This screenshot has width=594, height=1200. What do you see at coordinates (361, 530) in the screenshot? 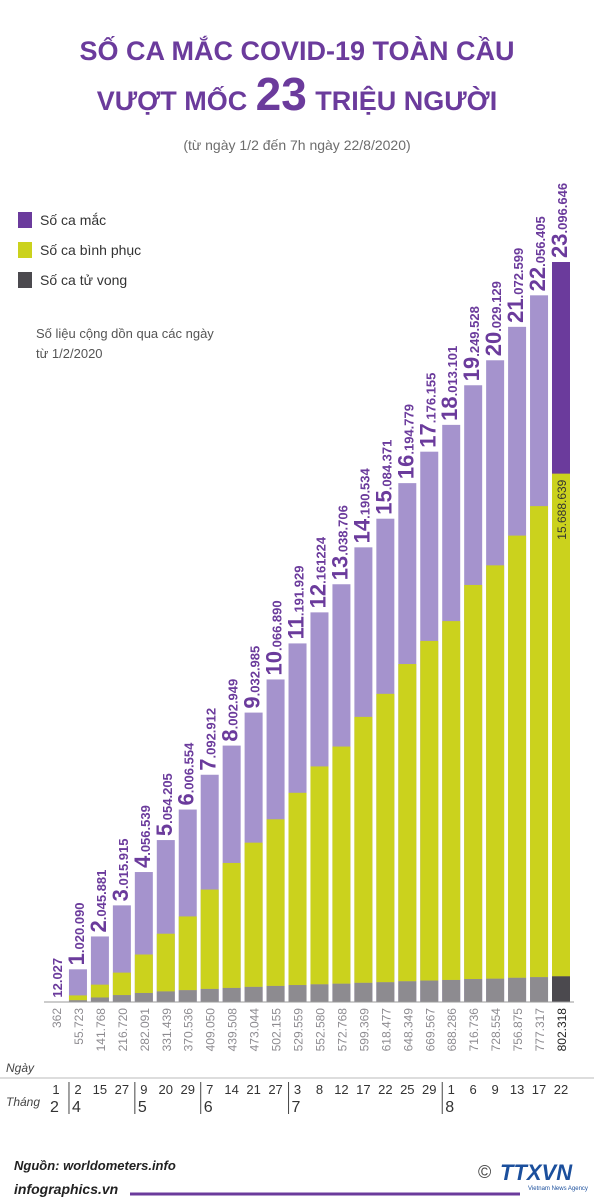
I see `total-label-major: 14` at bounding box center [361, 530].